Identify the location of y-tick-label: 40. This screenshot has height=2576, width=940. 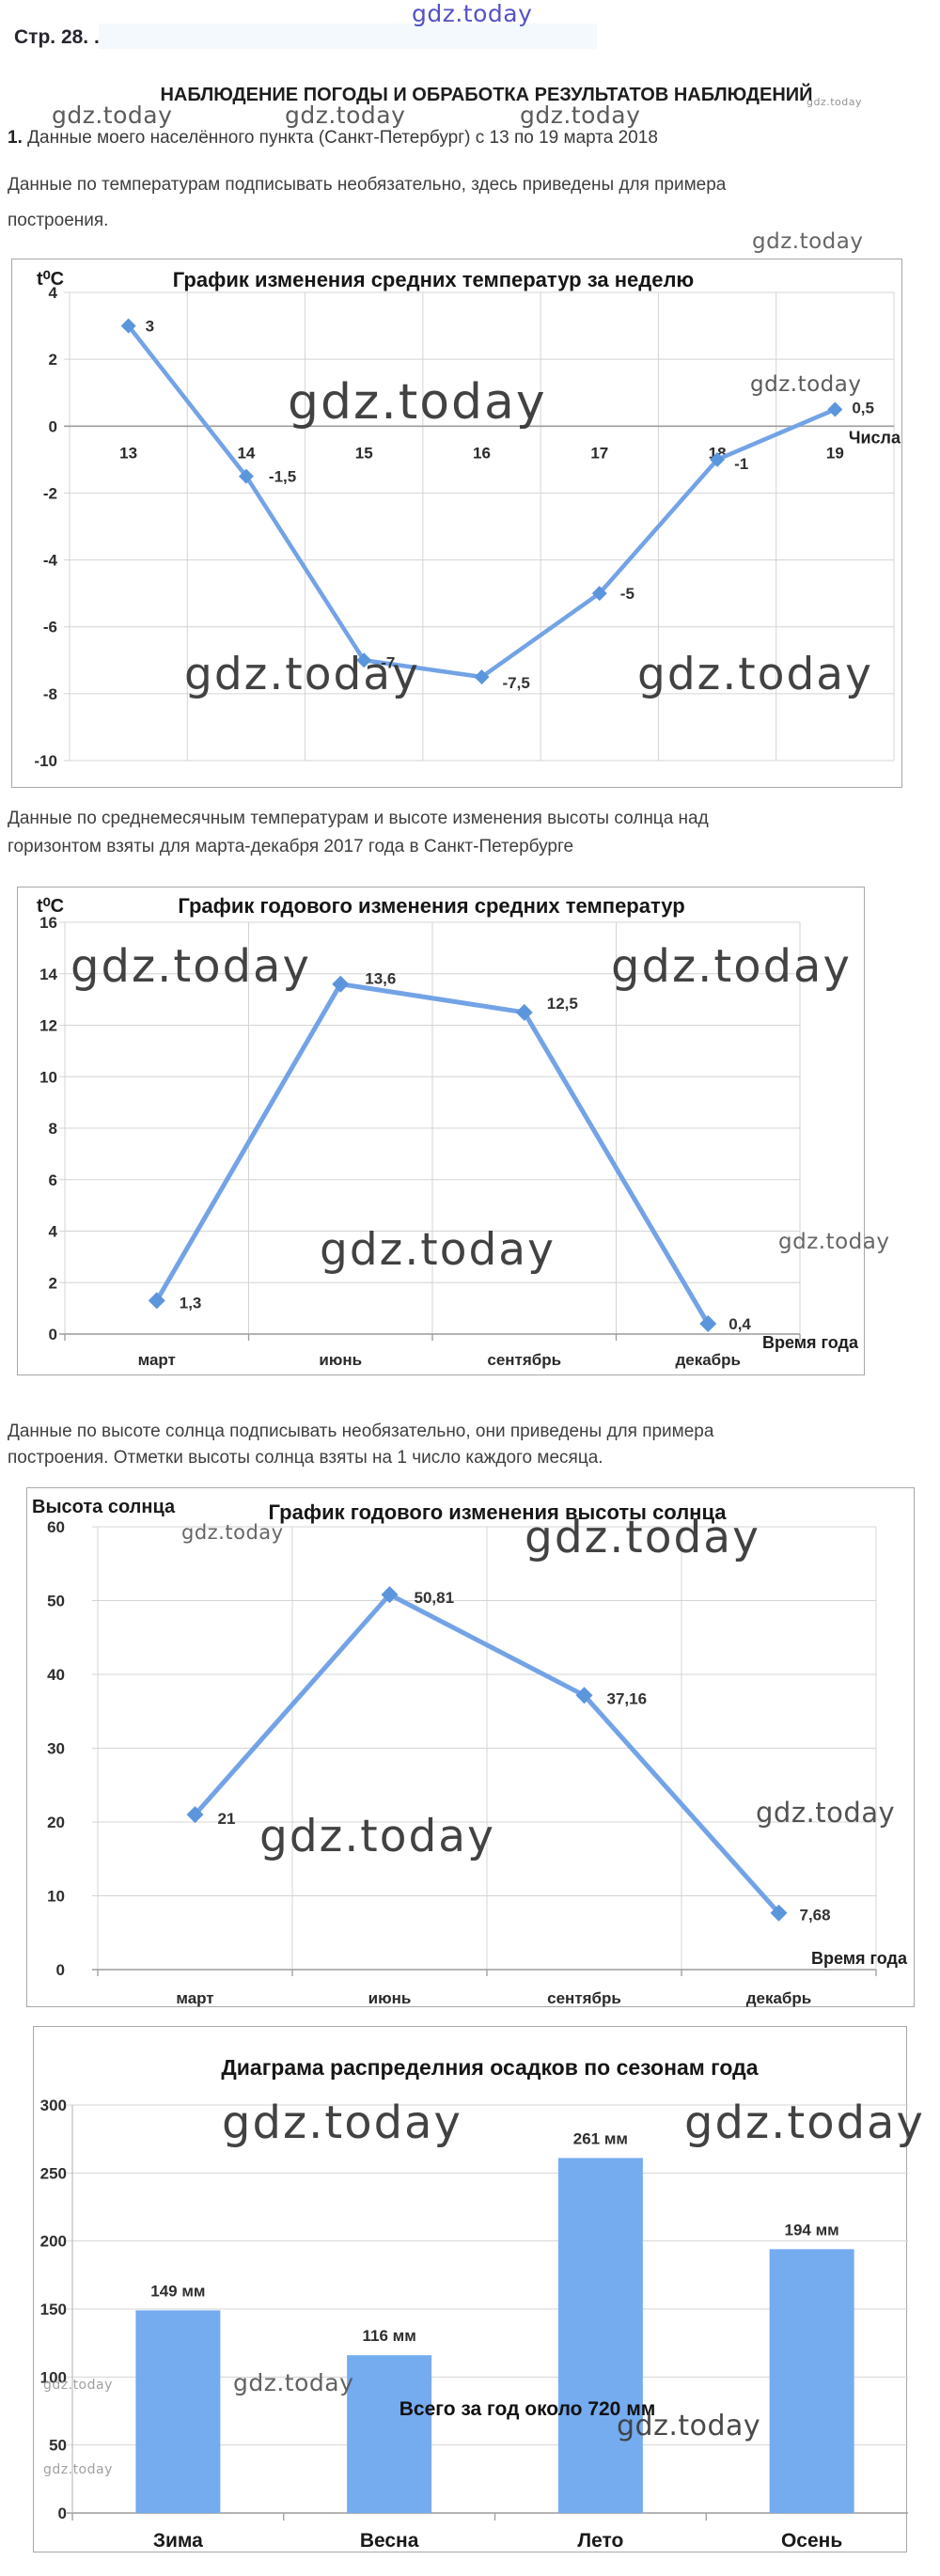
(56, 1675).